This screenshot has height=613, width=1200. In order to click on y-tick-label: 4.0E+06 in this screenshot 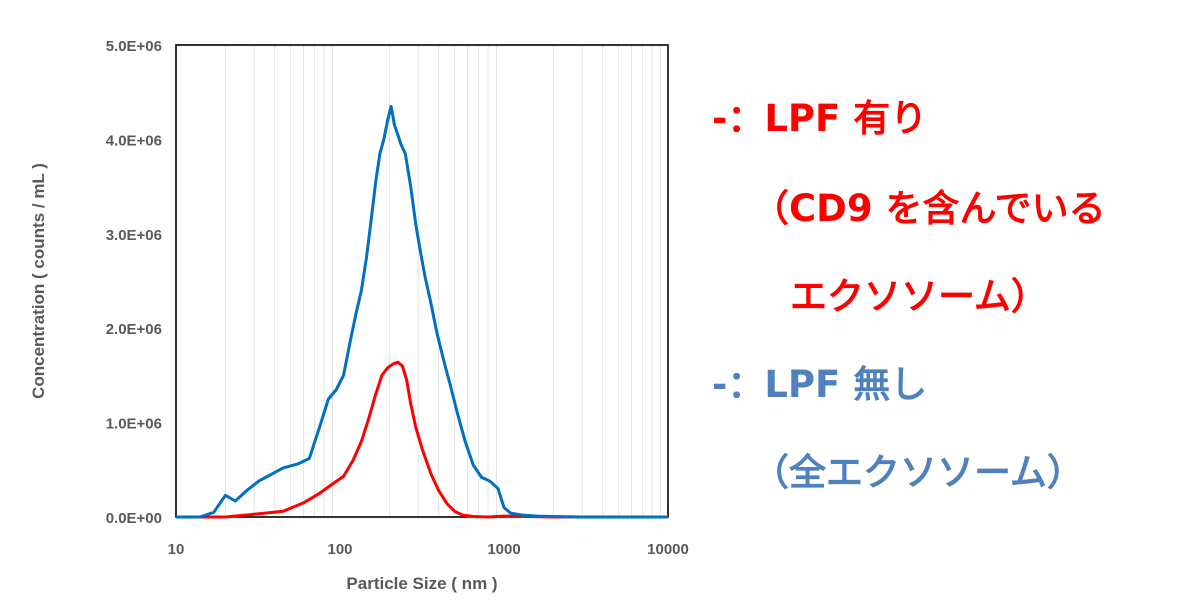, I will do `click(134, 140)`.